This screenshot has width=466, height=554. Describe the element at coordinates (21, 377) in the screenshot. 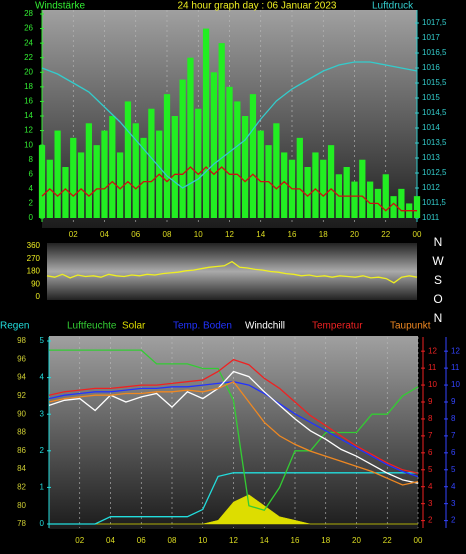

I see `y-tick-label: 94` at that location.